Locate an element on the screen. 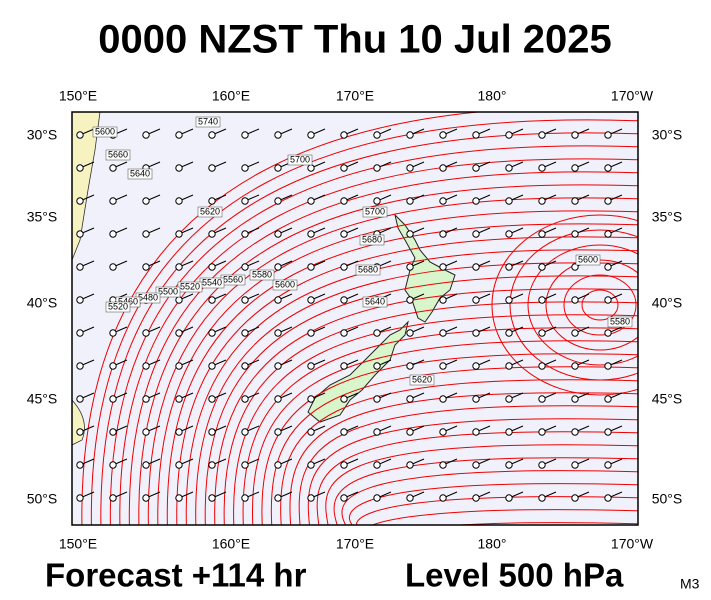 The width and height of the screenshot is (711, 600). forecast-label: Forecast +114 hr is located at coordinates (176, 575).